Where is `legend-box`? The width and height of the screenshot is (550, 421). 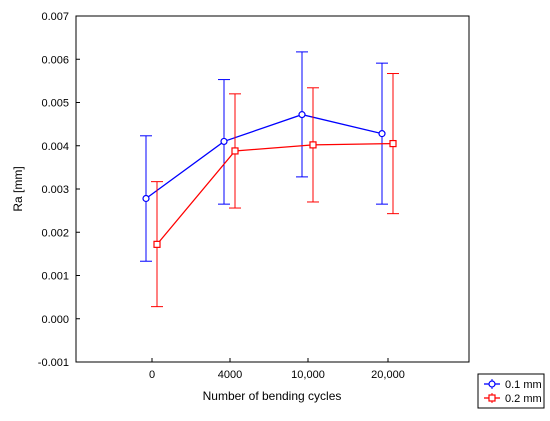
legend-box is located at coordinates (511, 391).